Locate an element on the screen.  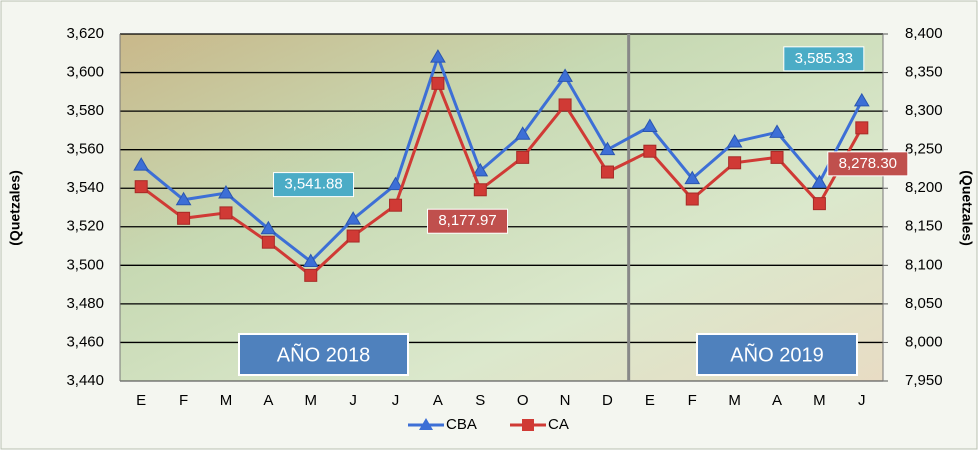
y2-tick-label: 8,350 is located at coordinates (924, 72).